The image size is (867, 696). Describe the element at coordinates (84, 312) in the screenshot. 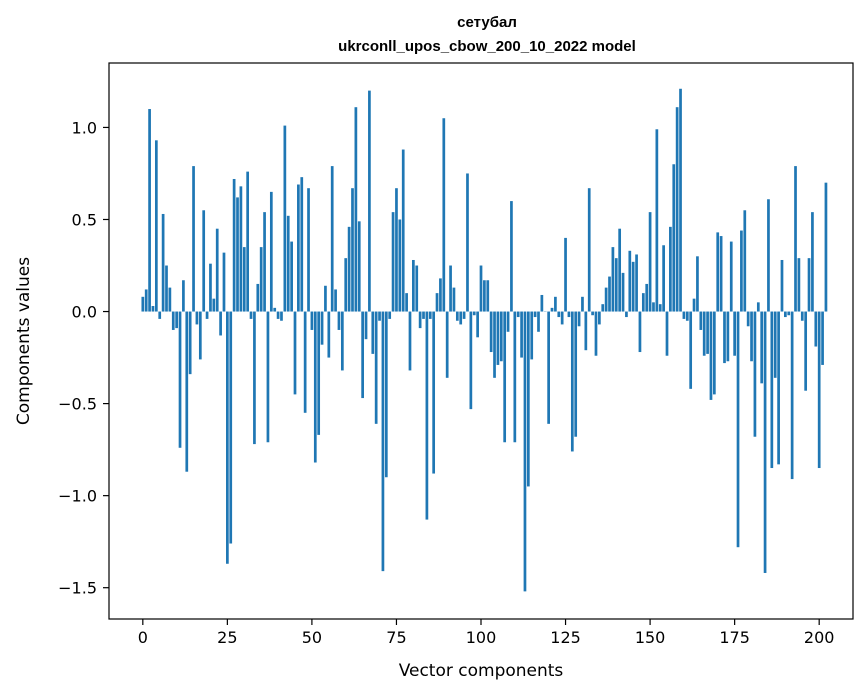

I see `y-tick-label: 0.0` at that location.